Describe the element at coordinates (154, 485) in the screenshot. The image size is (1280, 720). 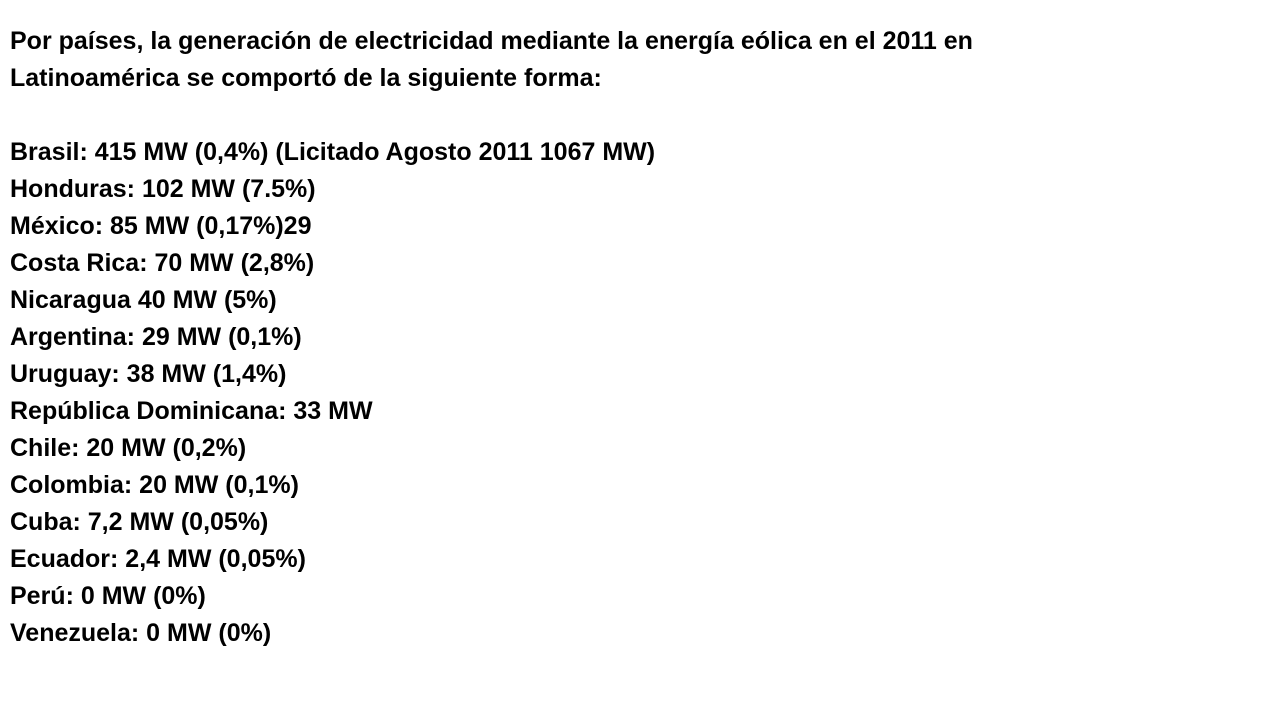
I see `country-item: Colombia: 20 MW (0,1%)` at that location.